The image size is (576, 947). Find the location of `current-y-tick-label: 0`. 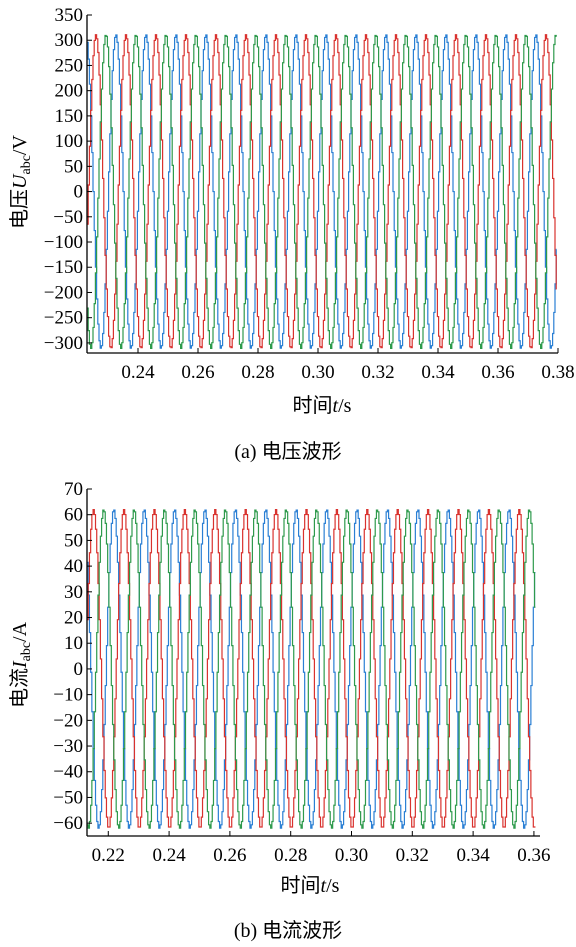

current-y-tick-label: 0 is located at coordinates (79, 669).